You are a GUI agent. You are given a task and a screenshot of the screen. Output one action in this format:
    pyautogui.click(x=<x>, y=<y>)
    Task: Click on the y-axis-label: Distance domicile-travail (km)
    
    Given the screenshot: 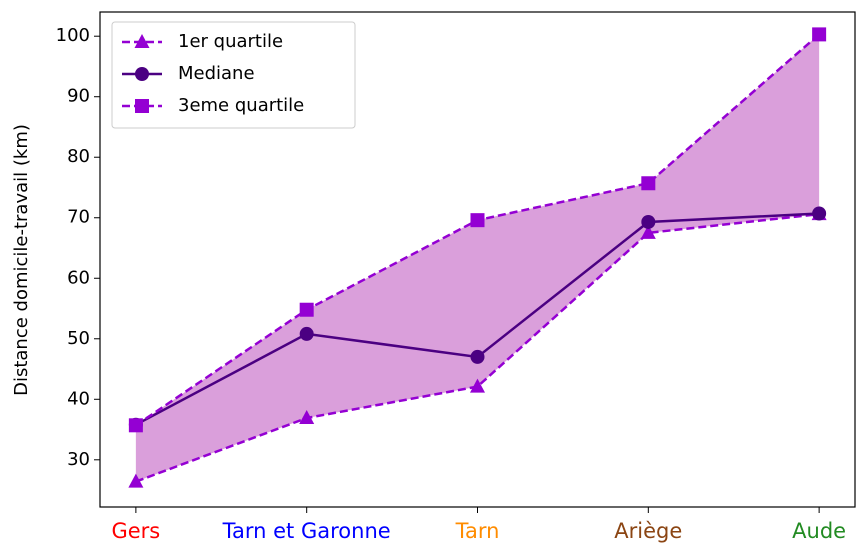 What is the action you would take?
    pyautogui.click(x=21, y=260)
    